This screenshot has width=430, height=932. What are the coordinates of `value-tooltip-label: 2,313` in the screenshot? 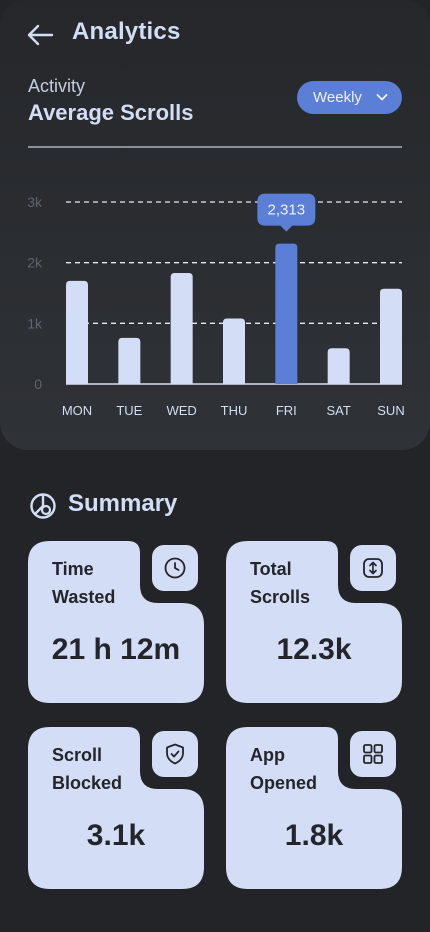 It's located at (287, 210).